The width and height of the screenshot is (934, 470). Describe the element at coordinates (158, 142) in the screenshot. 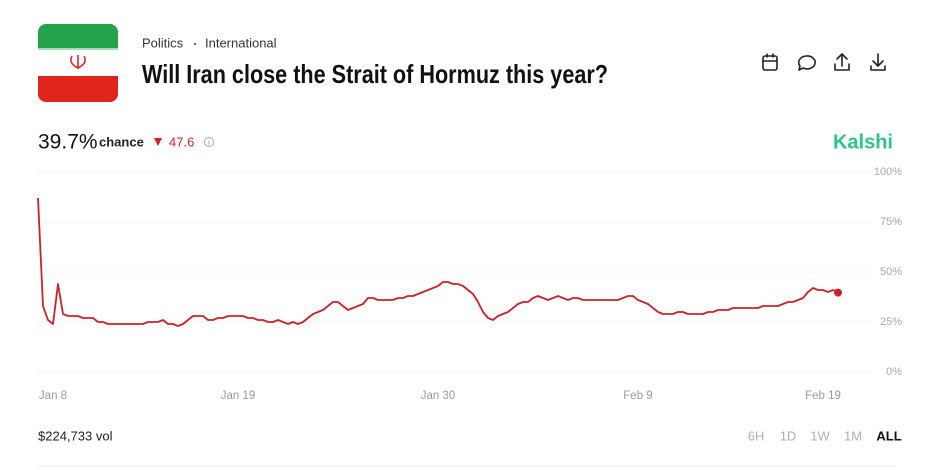

I see `down-arrow` at that location.